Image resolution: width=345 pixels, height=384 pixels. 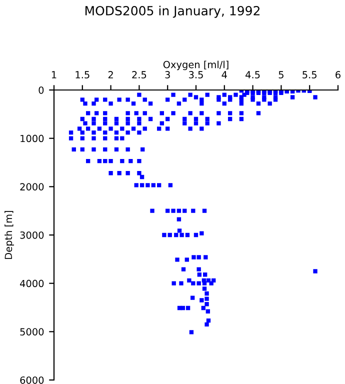 What do you see at coordinates (32, 138) in the screenshot?
I see `y-tick-label: 1000` at bounding box center [32, 138].